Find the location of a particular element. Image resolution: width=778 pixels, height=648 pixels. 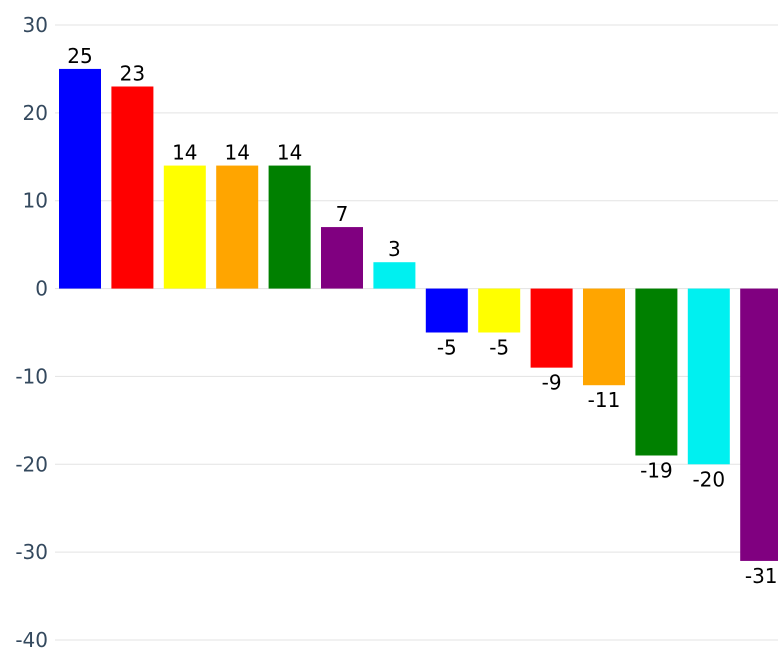

data-label: -9 is located at coordinates (552, 383).